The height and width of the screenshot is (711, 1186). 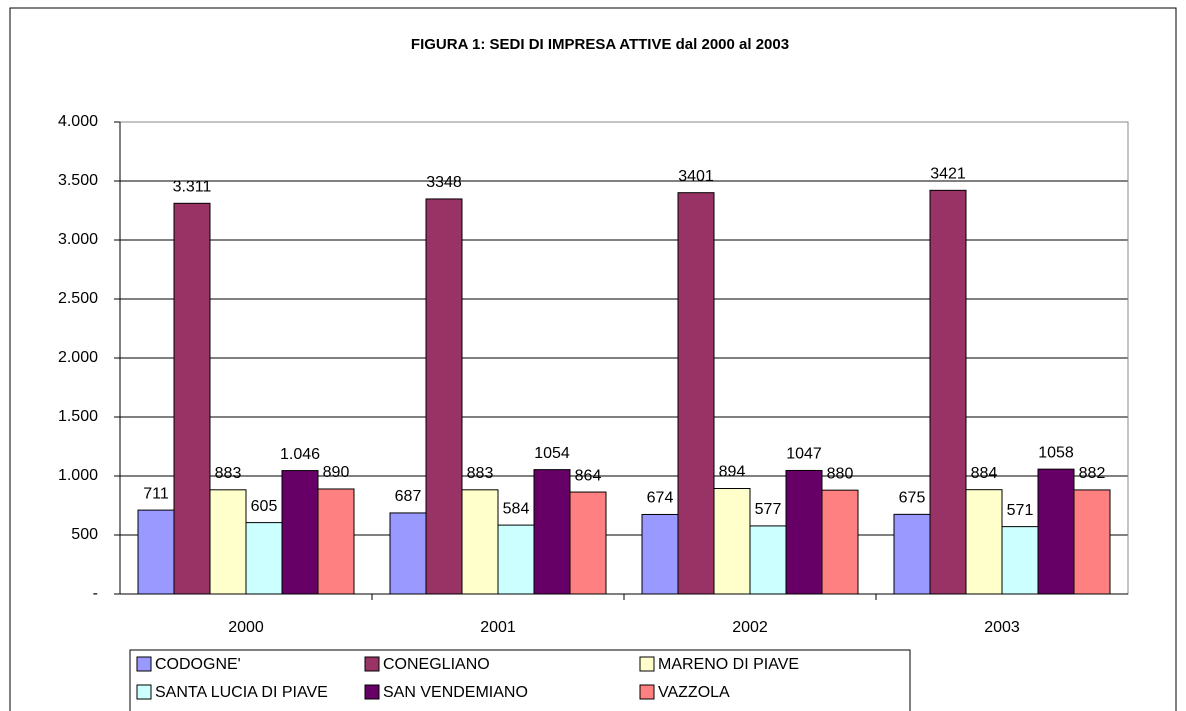 What do you see at coordinates (728, 664) in the screenshot?
I see `legend-label: MARENO DI PIAVE` at bounding box center [728, 664].